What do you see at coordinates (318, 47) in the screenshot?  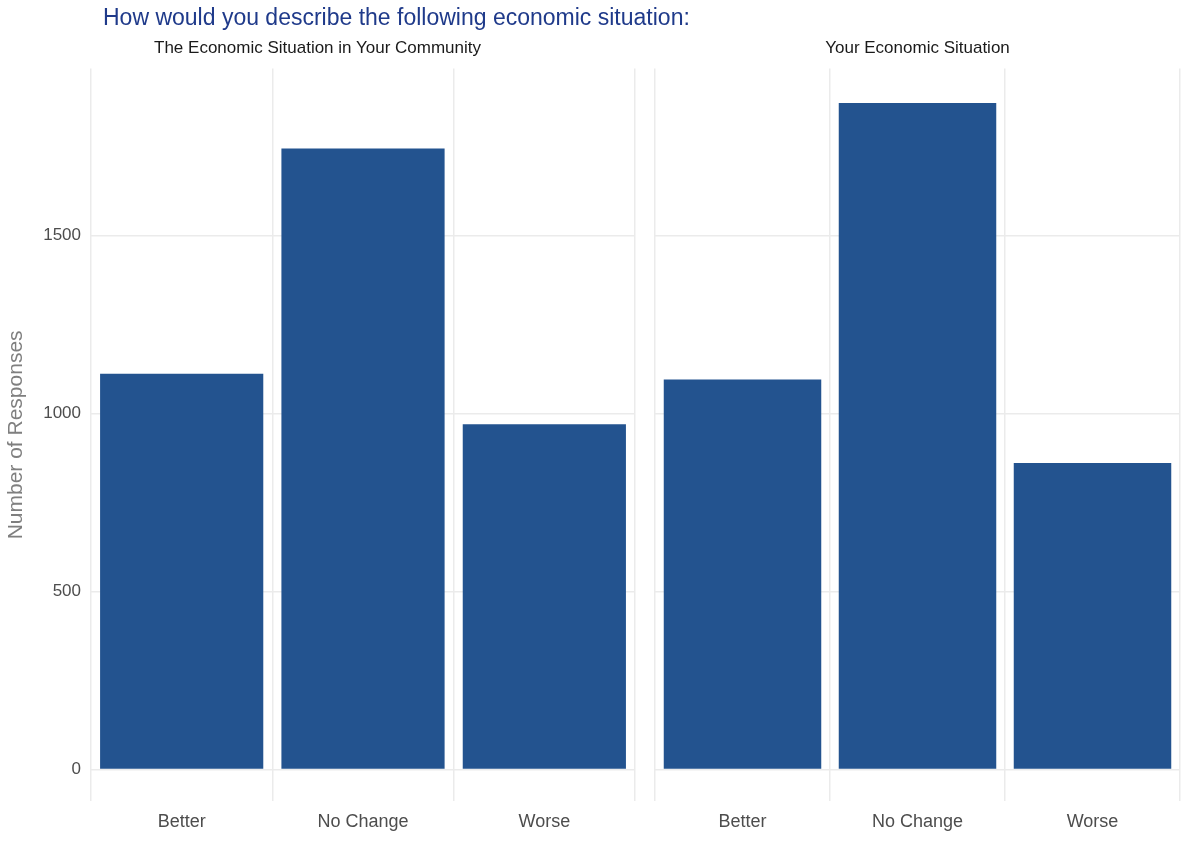 I see `chart-subtitle: The Economic Situation in Your Community` at bounding box center [318, 47].